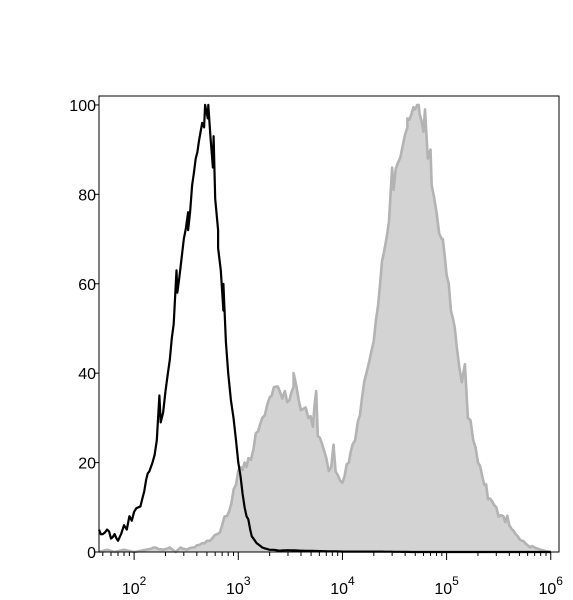  Describe the element at coordinates (238, 586) in the screenshot. I see `x-tick-label-10-3: 10³` at that location.